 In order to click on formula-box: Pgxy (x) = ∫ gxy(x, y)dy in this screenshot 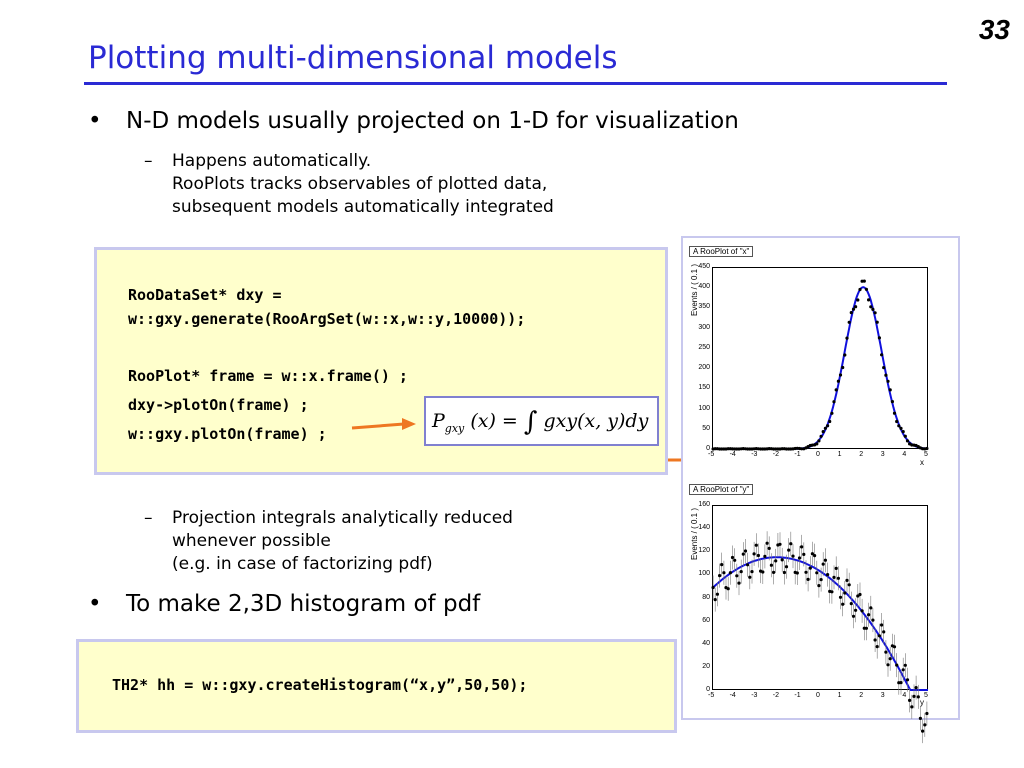, I will do `click(541, 421)`.